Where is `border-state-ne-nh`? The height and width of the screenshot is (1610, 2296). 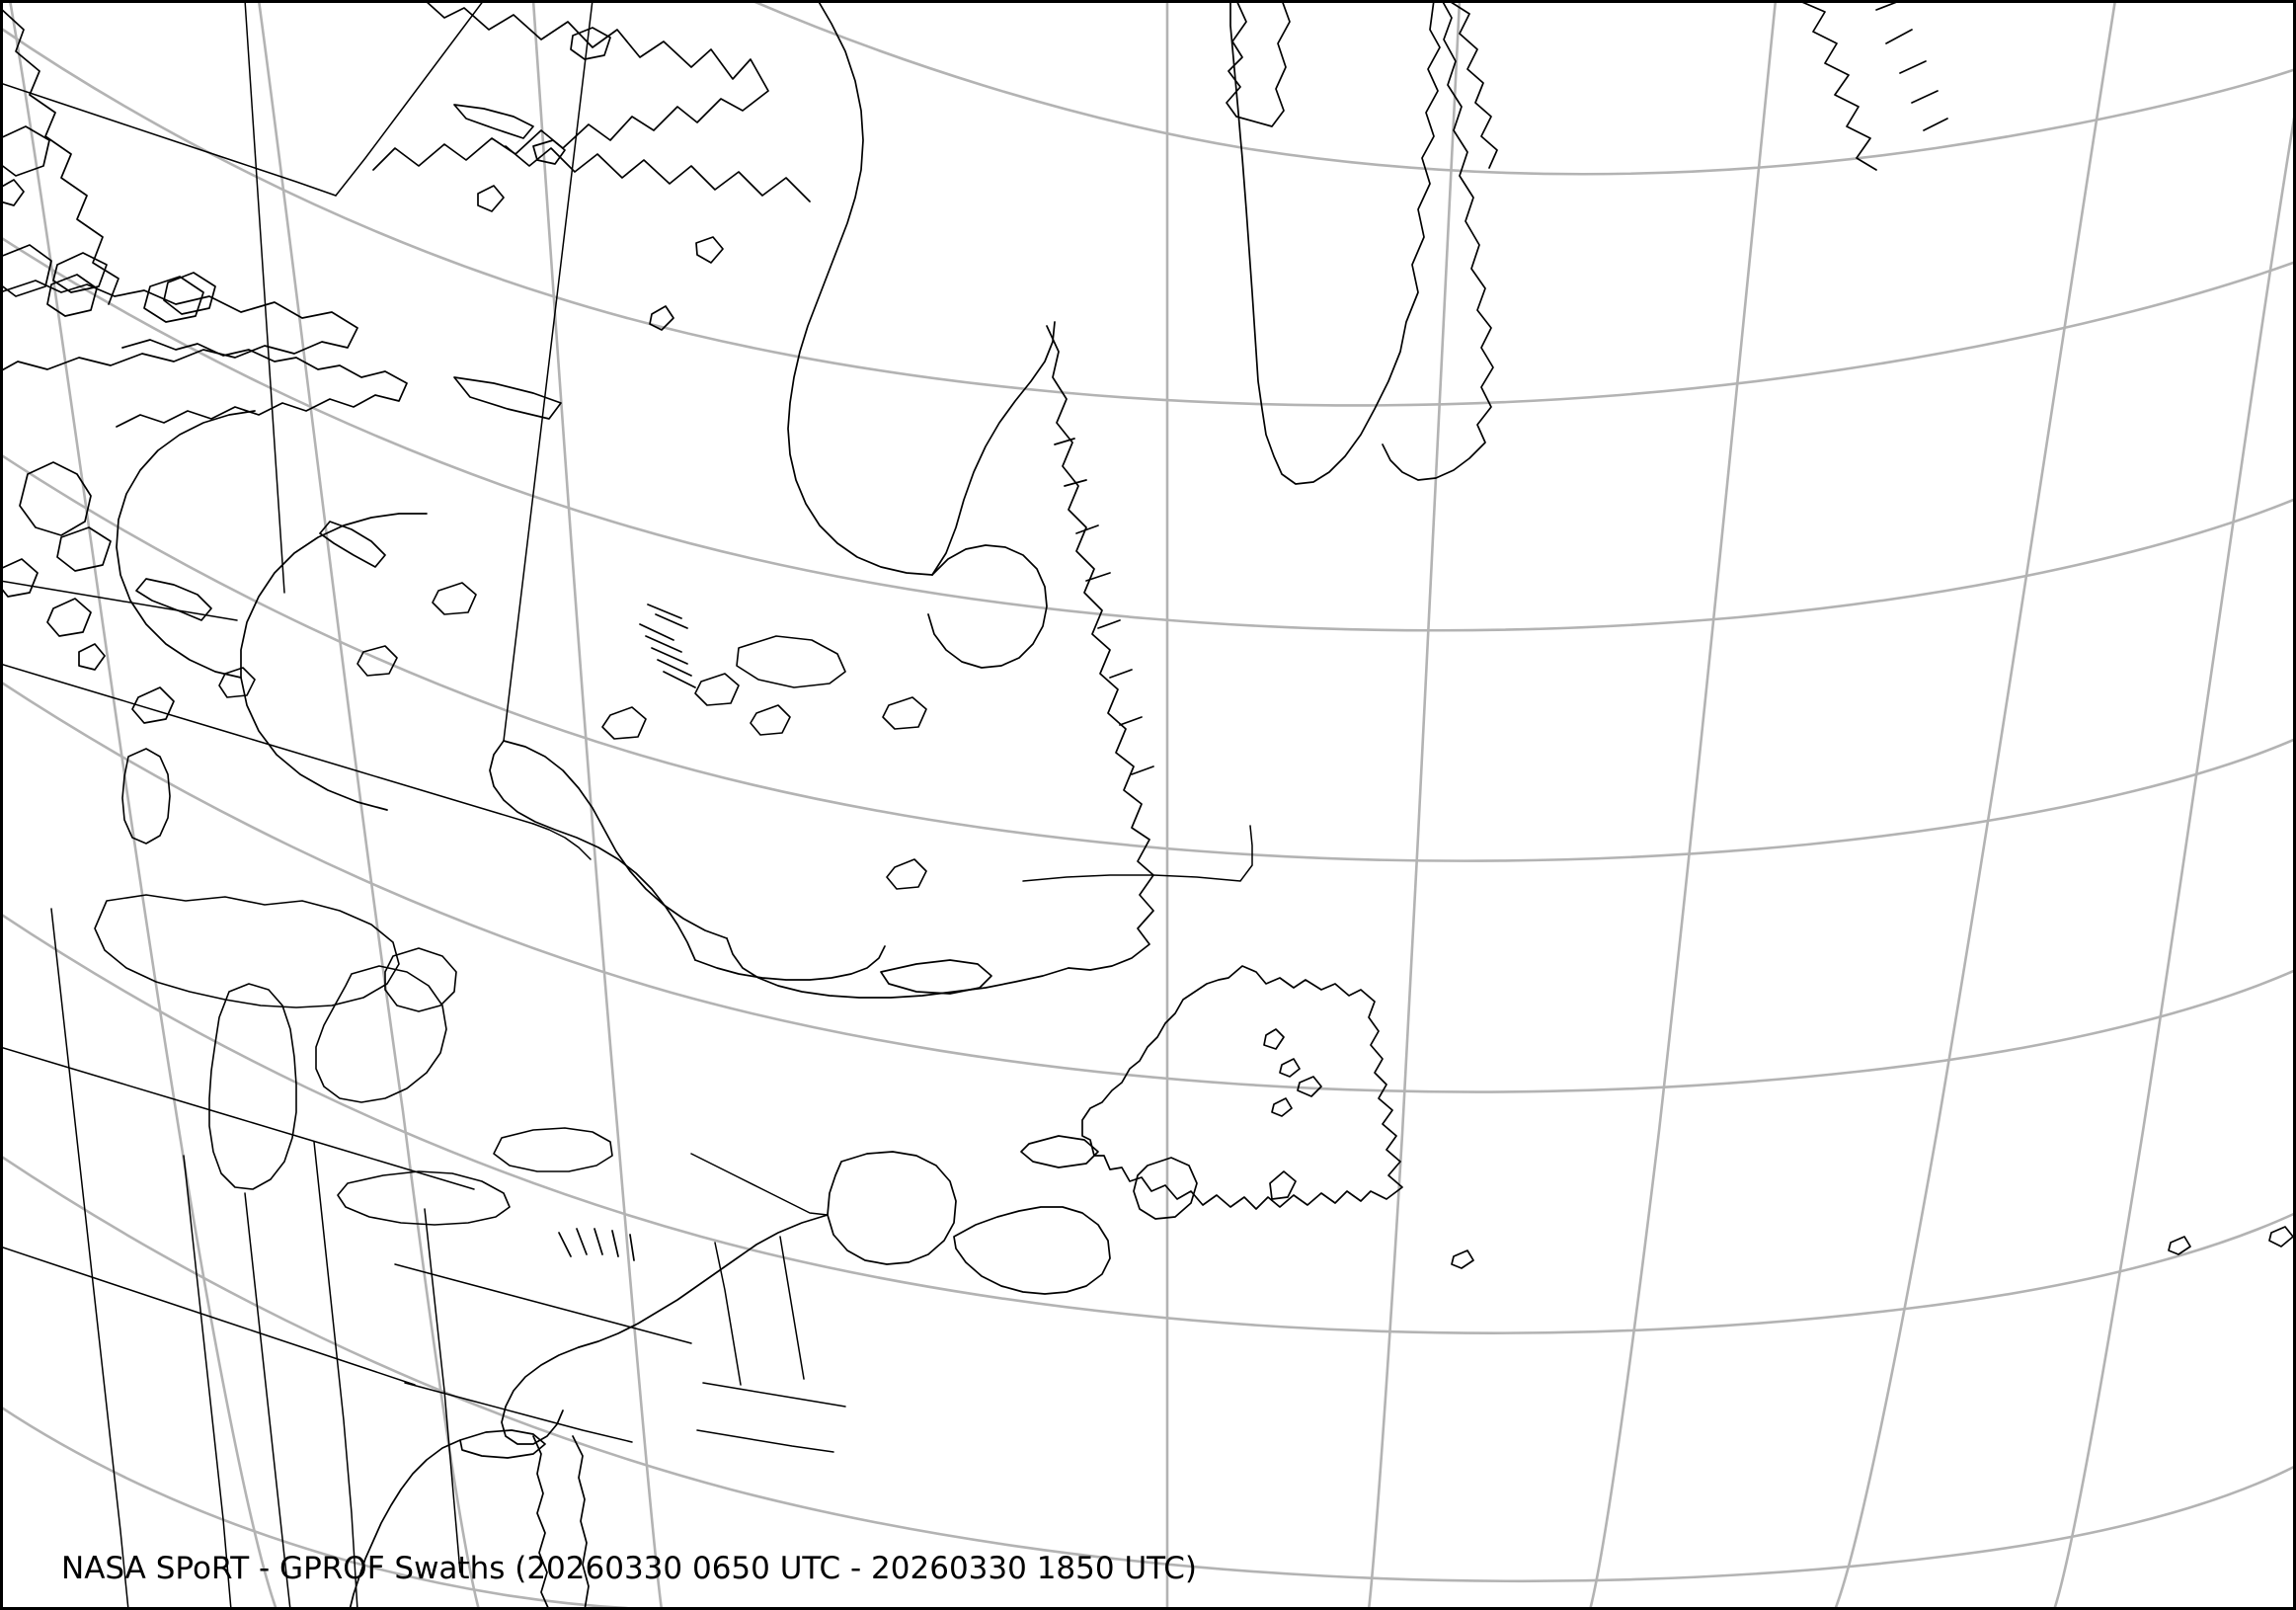 border-state-ne-nh is located at coordinates (792, 1308).